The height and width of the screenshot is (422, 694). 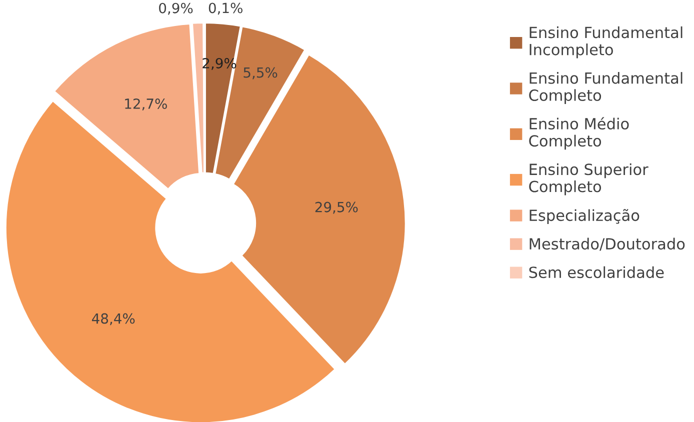 What do you see at coordinates (113, 319) in the screenshot?
I see `data-label: 48,4%` at bounding box center [113, 319].